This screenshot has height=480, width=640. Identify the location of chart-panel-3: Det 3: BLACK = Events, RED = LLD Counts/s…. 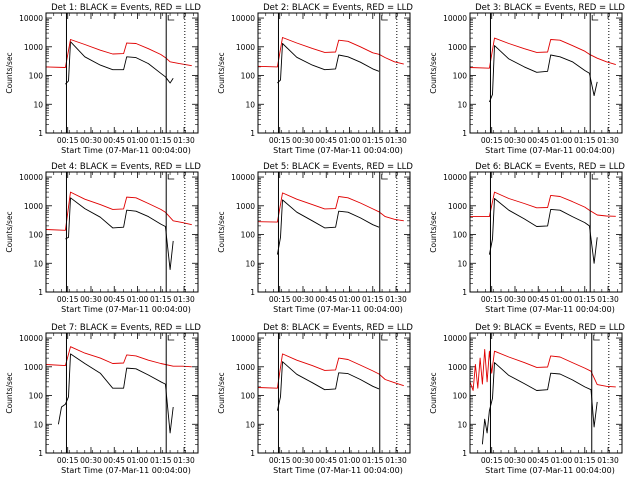
(527, 79).